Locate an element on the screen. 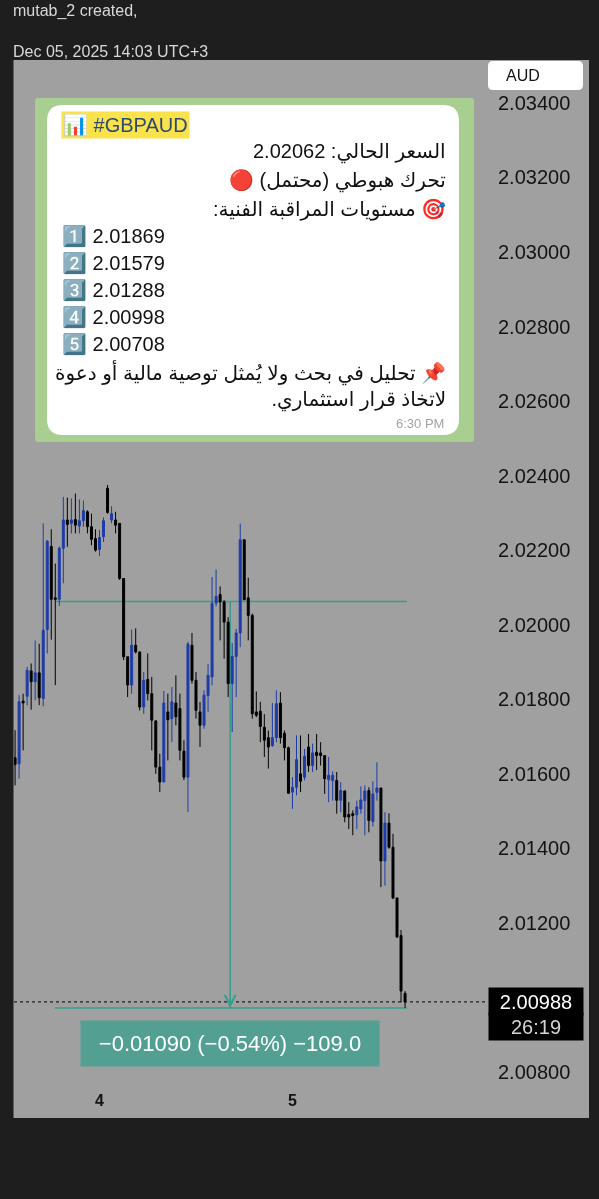  x-tick-label: 4 is located at coordinates (100, 1100).